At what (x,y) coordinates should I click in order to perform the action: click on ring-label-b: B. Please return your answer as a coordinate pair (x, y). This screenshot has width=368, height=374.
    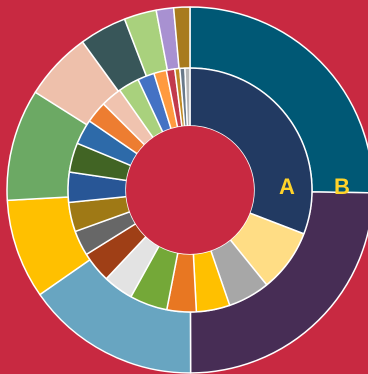
    Looking at the image, I should click on (342, 186).